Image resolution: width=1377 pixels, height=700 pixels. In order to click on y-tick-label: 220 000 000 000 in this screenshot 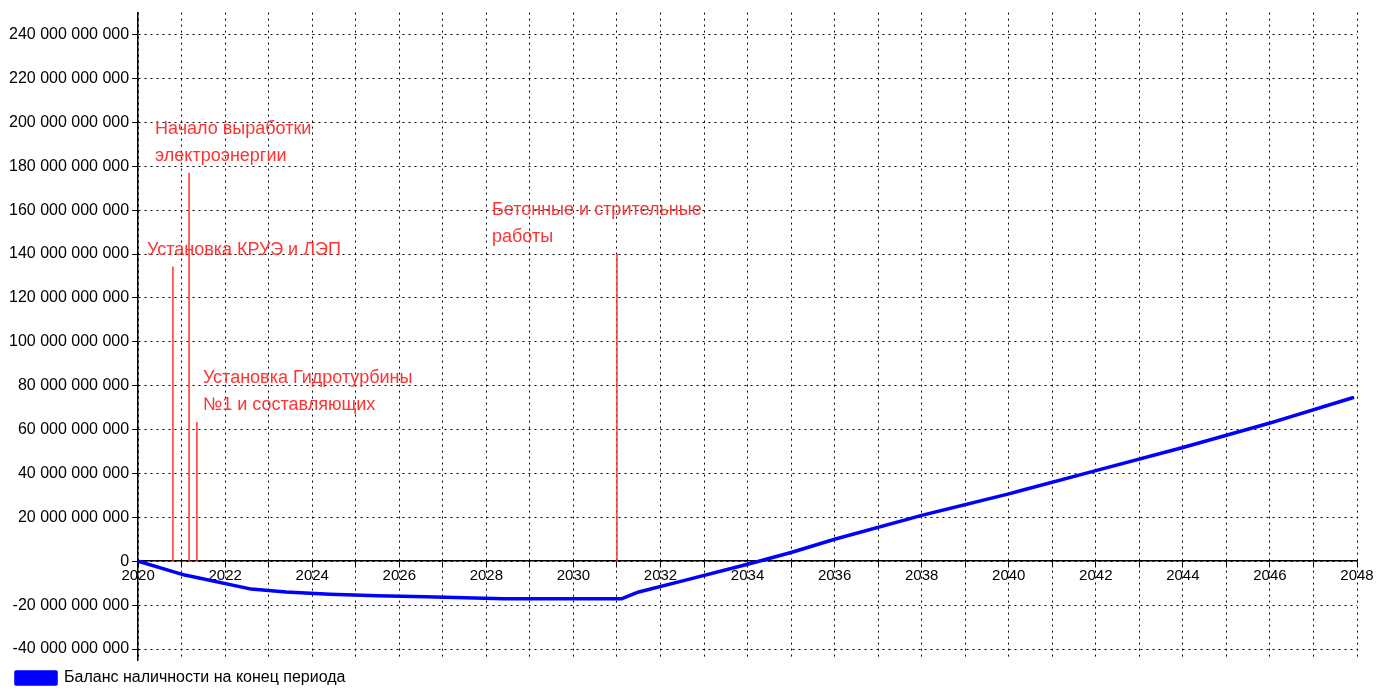, I will do `click(69, 77)`.